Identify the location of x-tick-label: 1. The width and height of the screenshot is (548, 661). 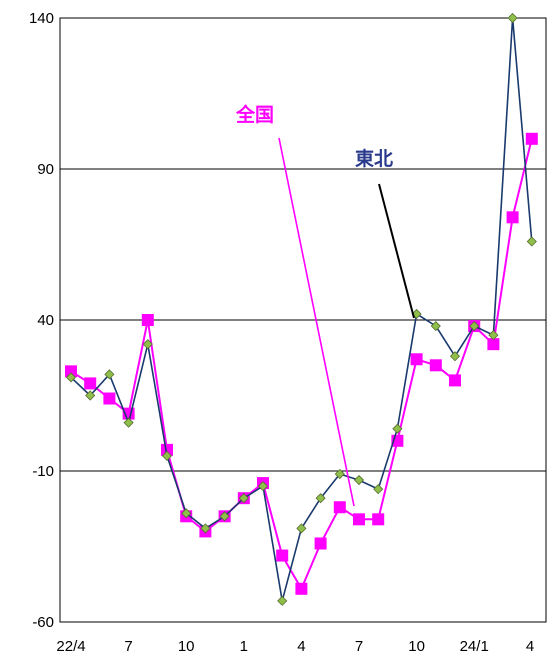
(244, 646).